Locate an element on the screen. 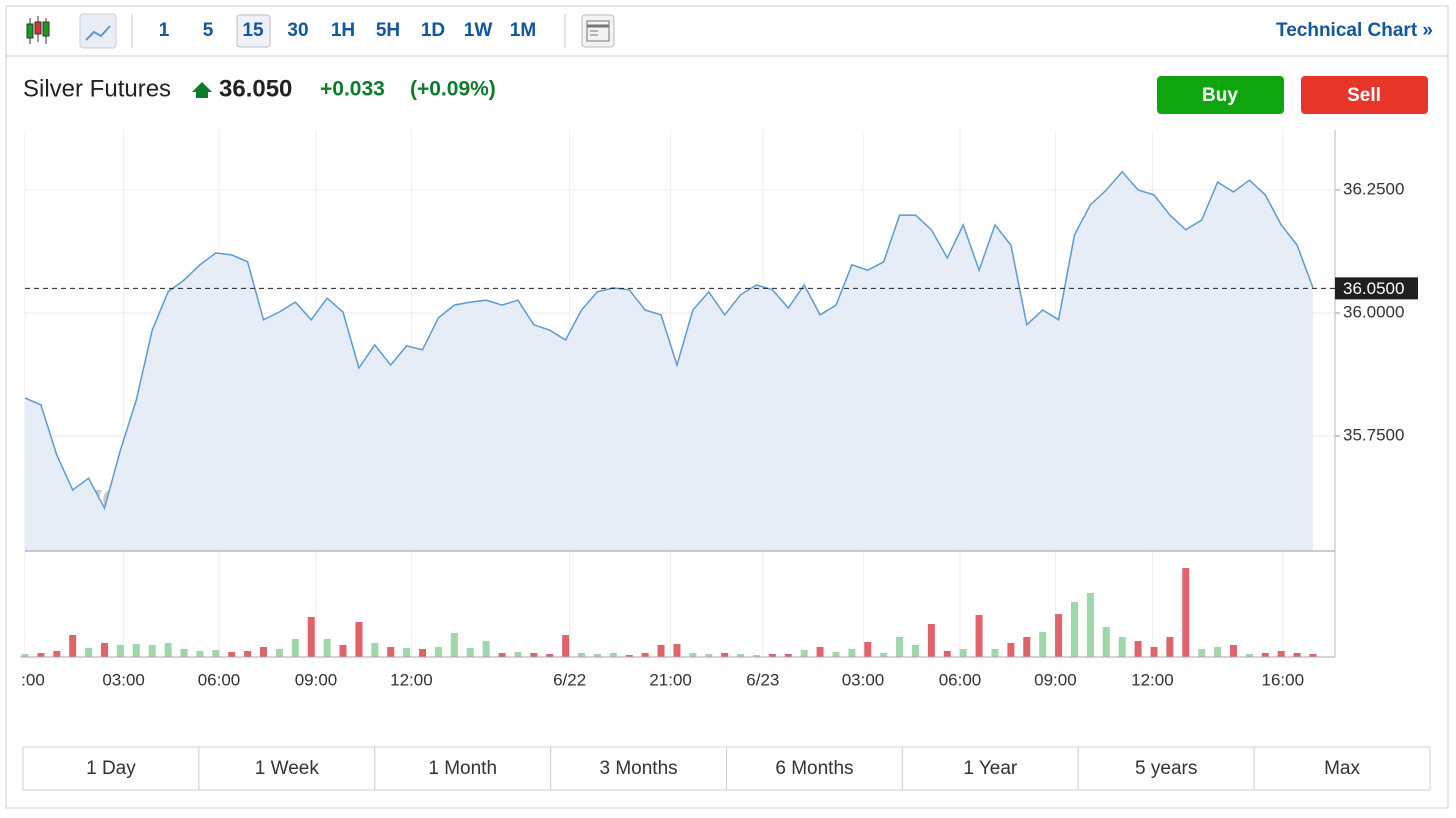 This screenshot has height=818, width=1456. x-tick-label: 03:00 is located at coordinates (863, 679).